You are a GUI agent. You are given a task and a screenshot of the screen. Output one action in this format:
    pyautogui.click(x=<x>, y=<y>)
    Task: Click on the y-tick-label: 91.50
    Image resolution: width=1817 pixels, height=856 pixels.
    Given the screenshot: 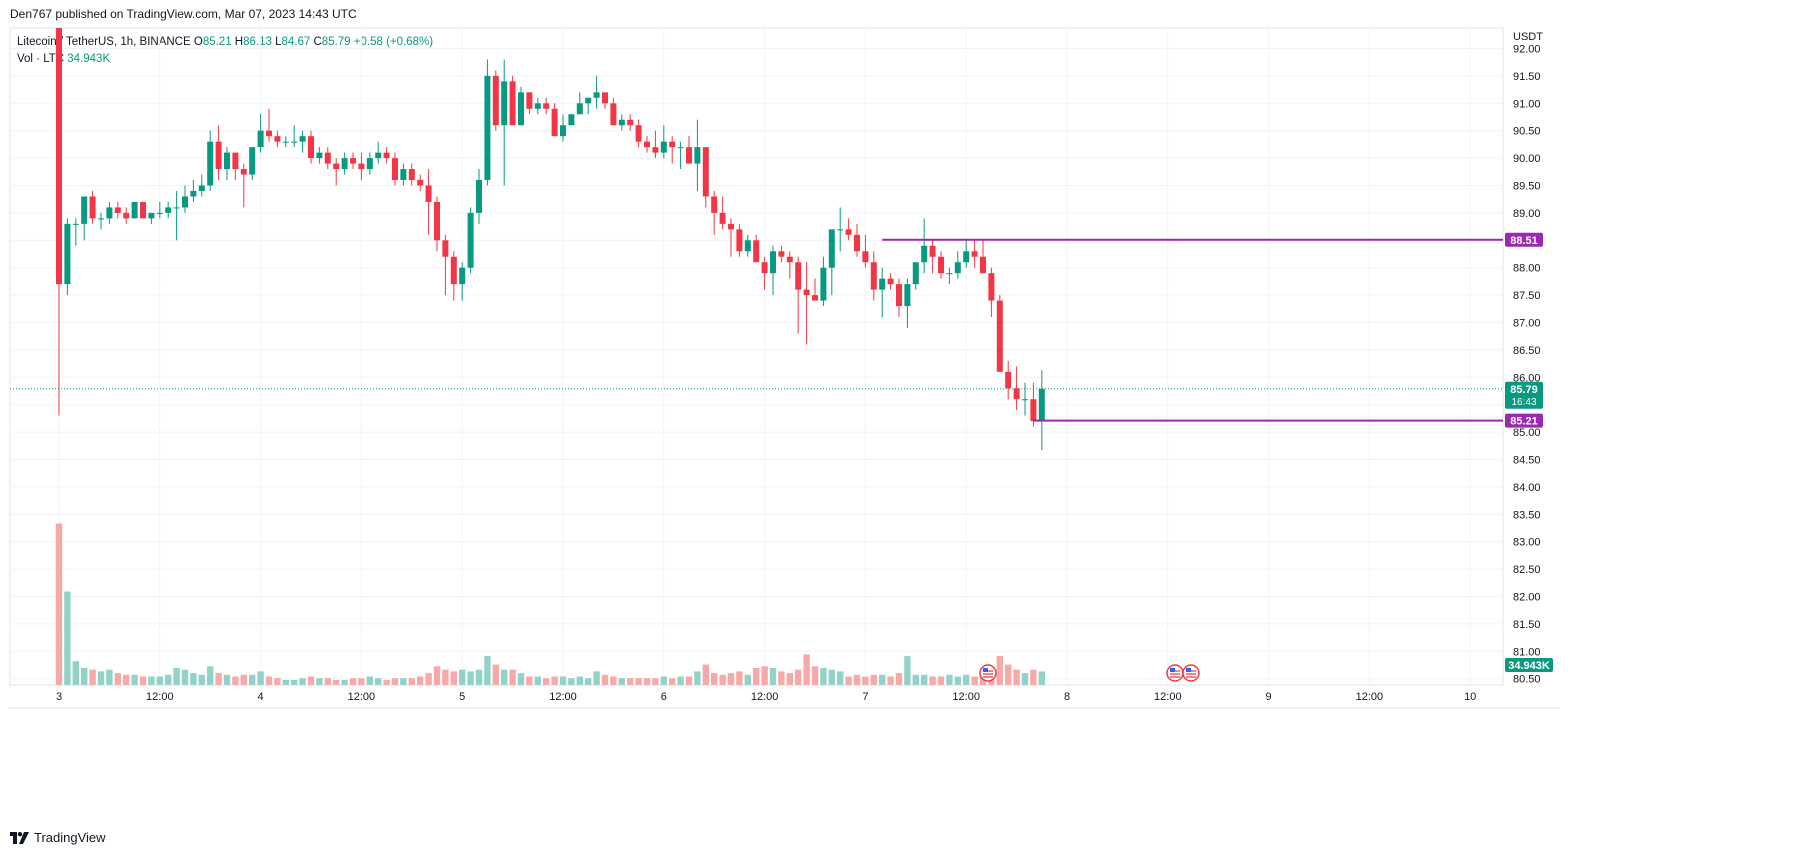 What is the action you would take?
    pyautogui.click(x=1527, y=77)
    